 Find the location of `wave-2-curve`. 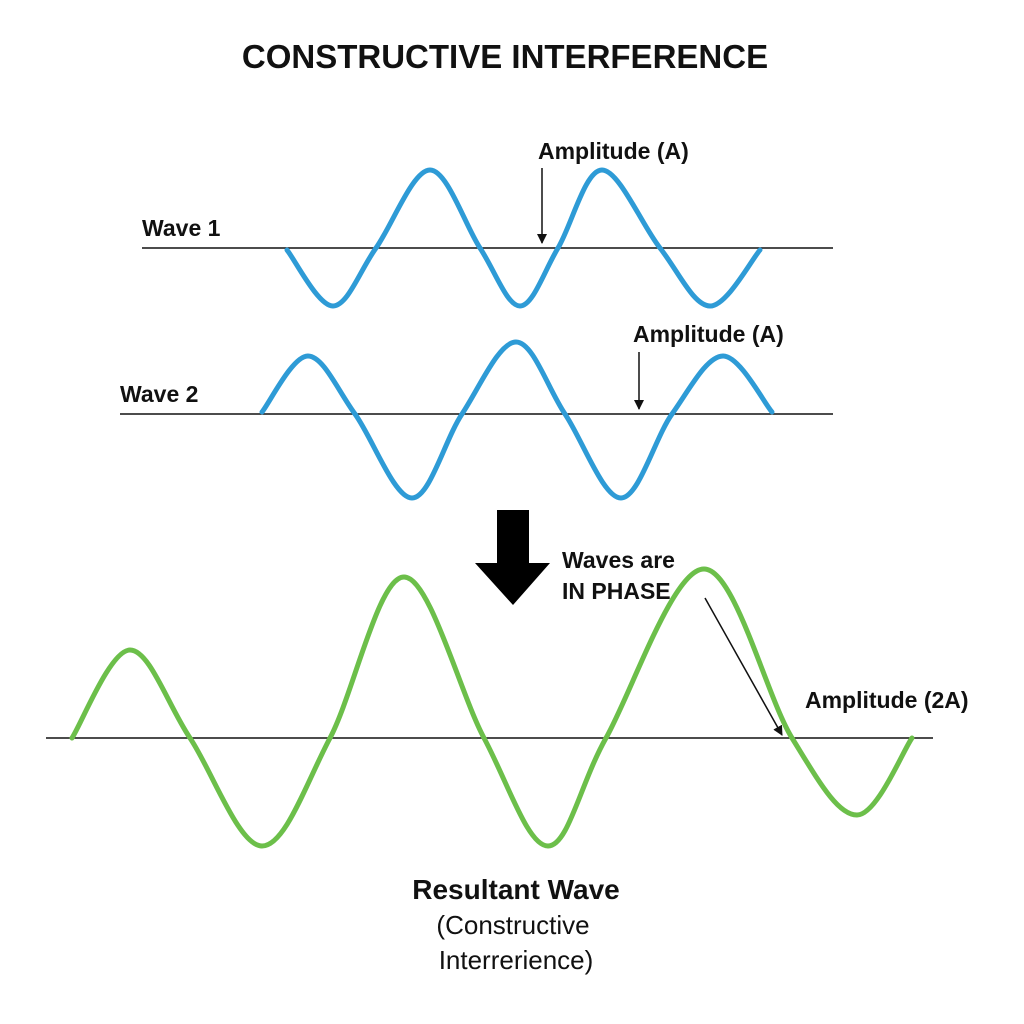

wave-2-curve is located at coordinates (517, 420).